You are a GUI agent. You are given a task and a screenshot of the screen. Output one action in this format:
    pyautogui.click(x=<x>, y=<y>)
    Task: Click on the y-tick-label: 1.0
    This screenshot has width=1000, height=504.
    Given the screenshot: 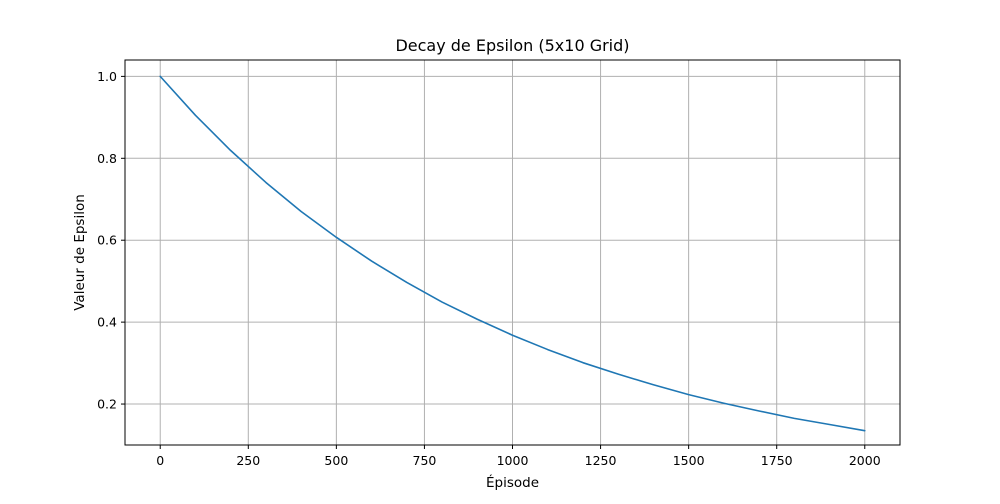 What is the action you would take?
    pyautogui.click(x=107, y=76)
    